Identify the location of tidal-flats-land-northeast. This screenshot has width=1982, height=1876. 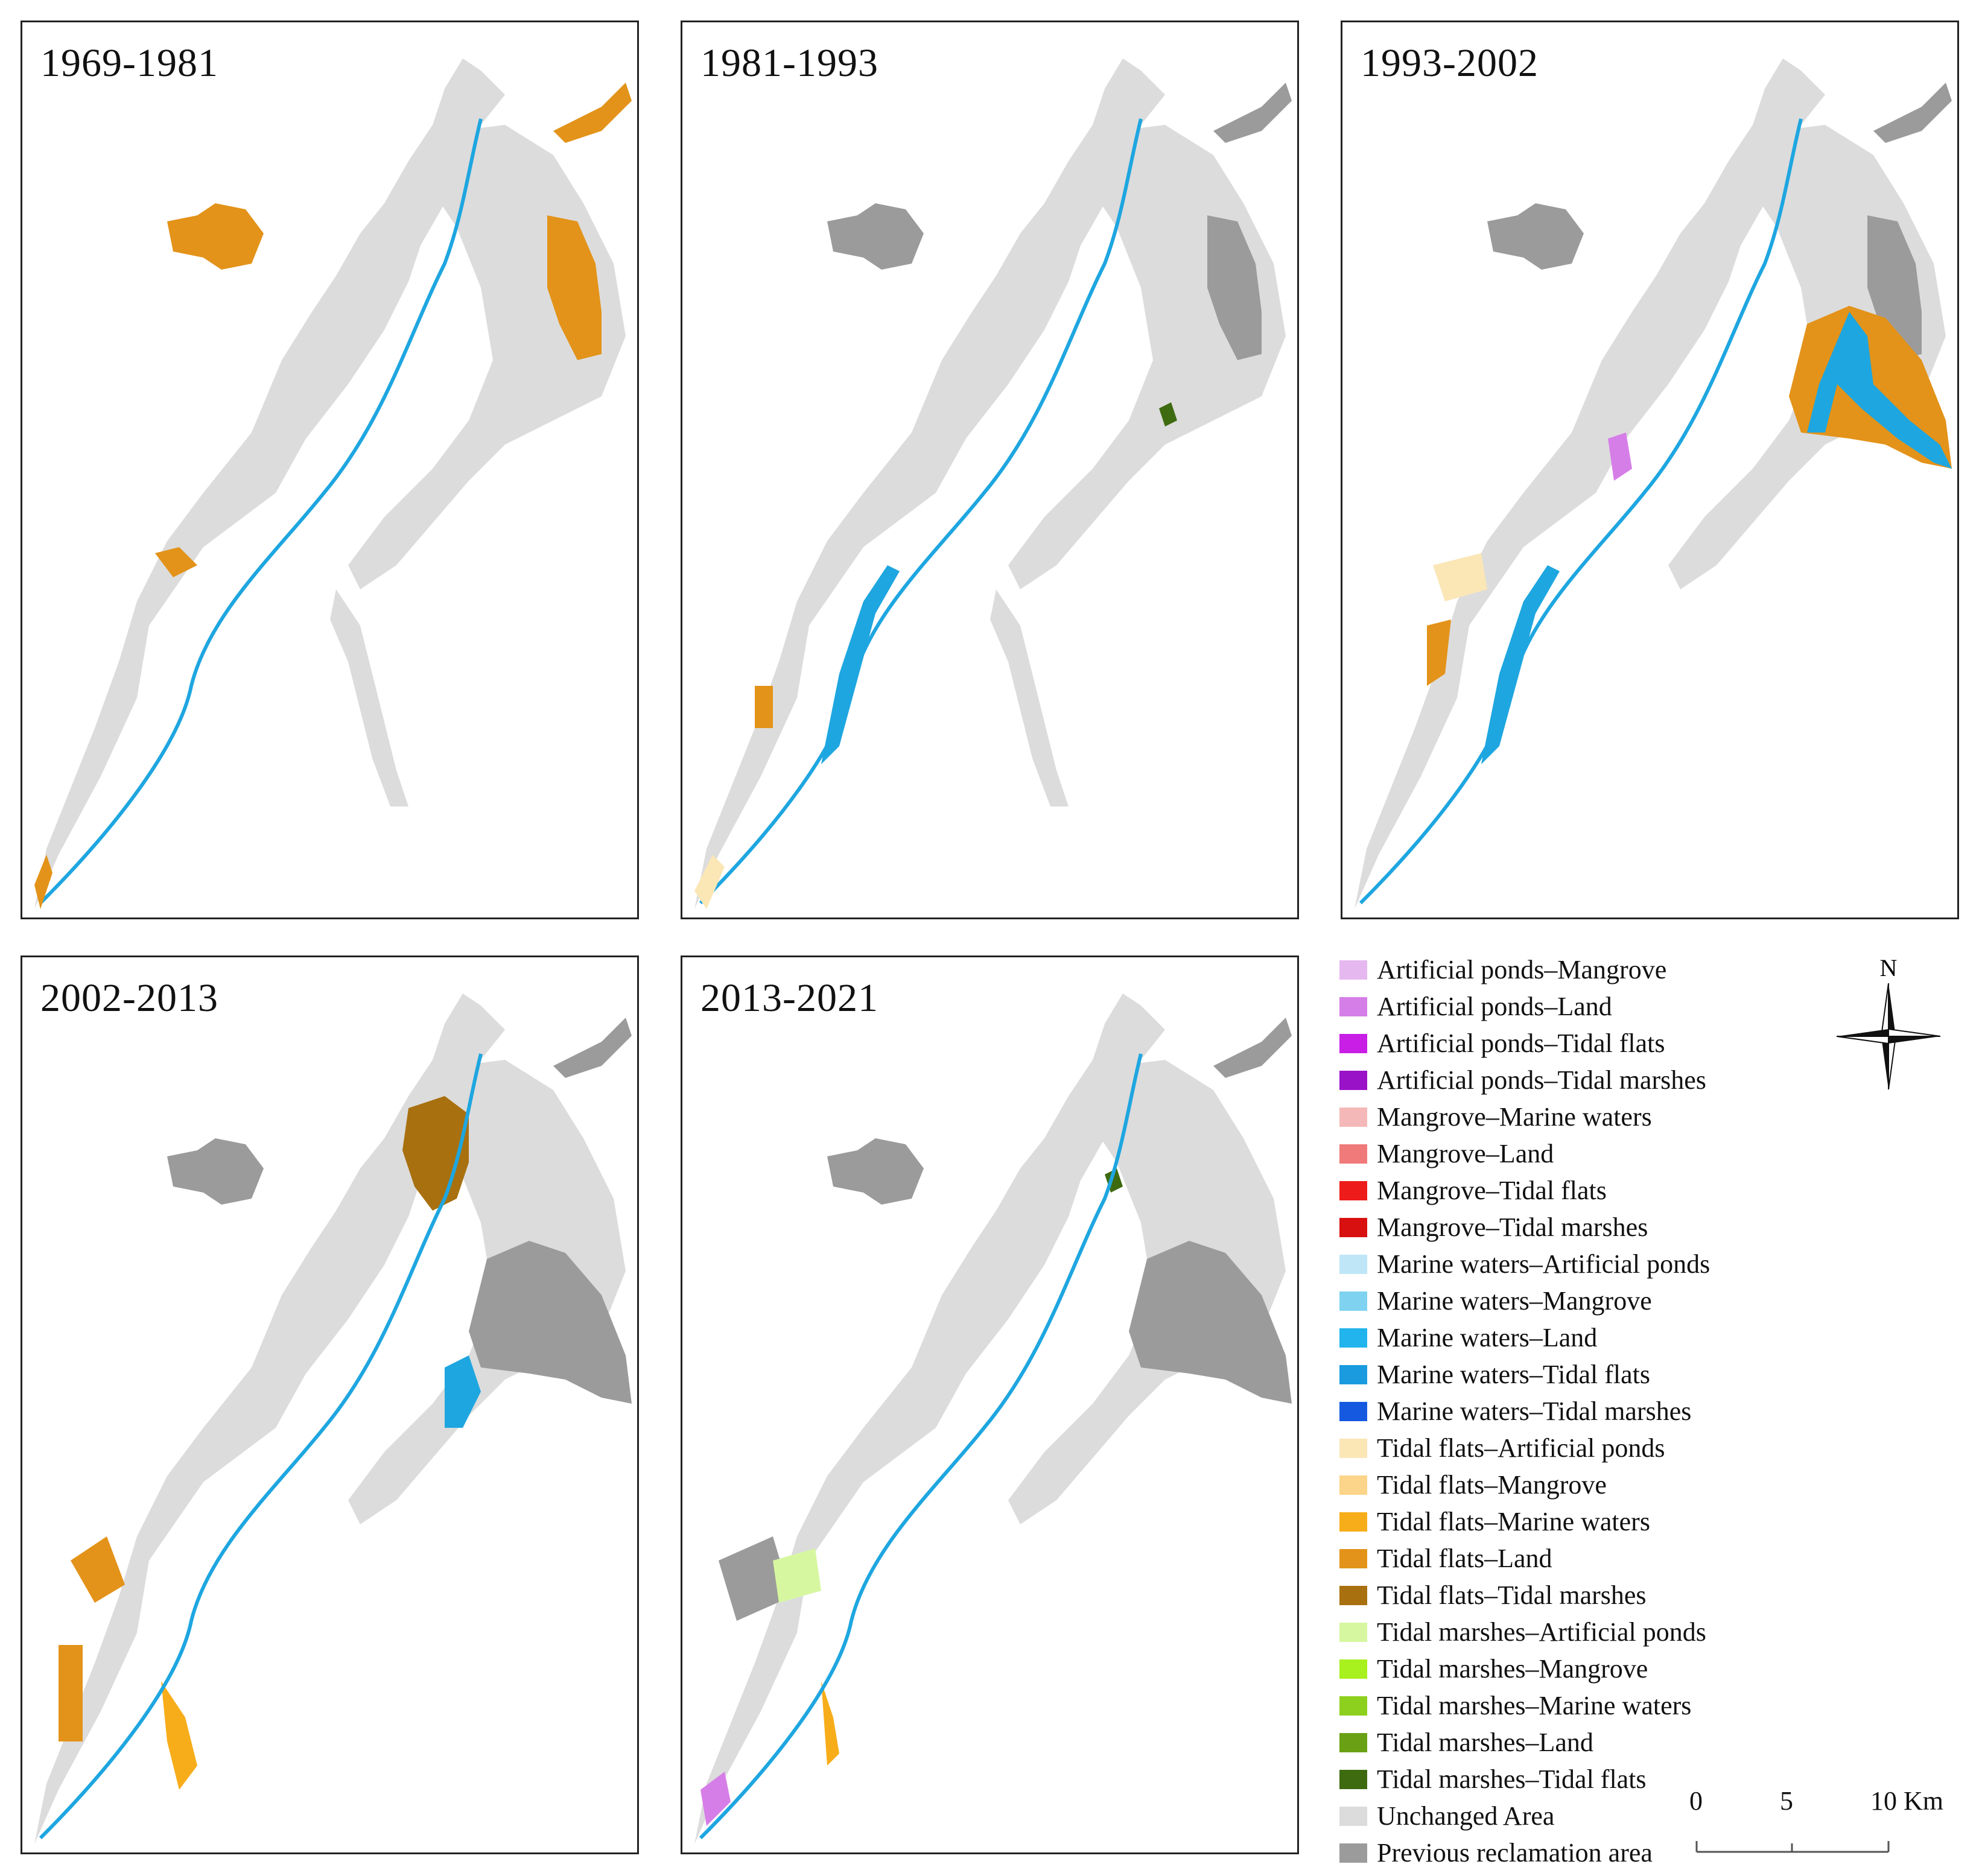
(592, 113).